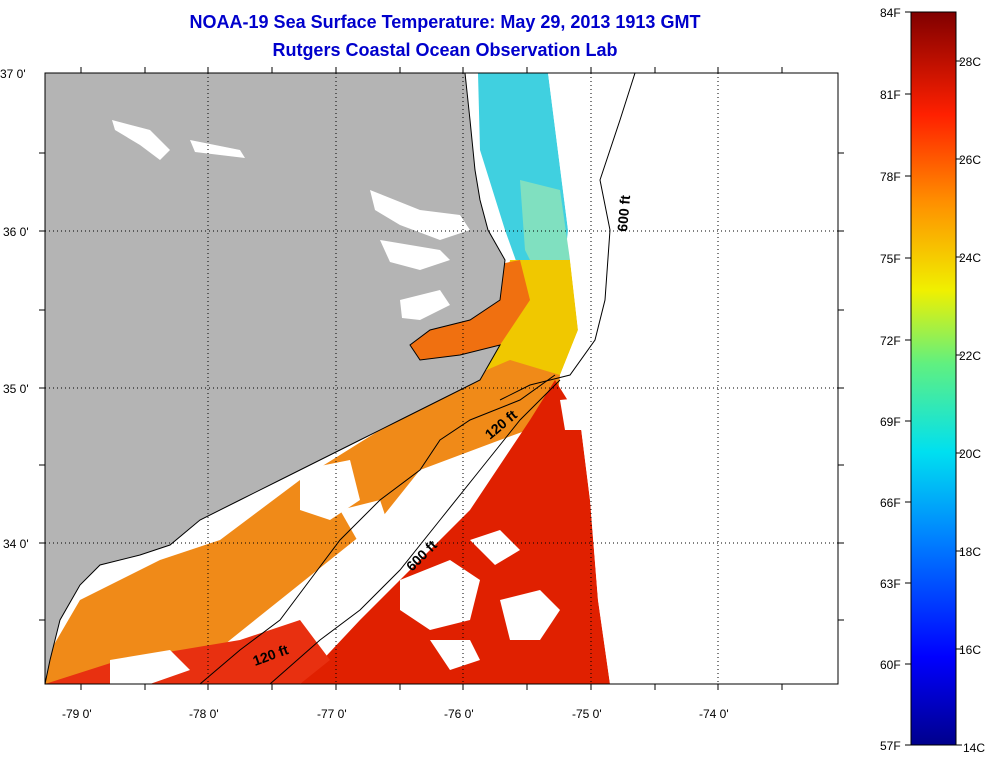  I want to click on colorbar-f-label: 66F, so click(890, 503).